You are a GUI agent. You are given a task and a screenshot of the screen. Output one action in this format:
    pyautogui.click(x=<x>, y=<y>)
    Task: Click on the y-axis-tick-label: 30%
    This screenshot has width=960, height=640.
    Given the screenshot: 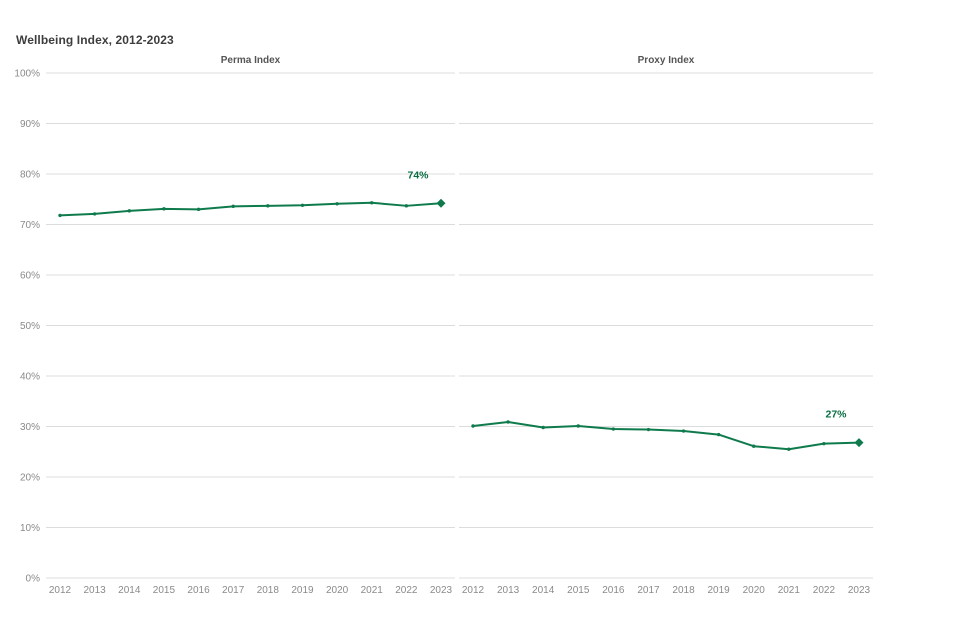 What is the action you would take?
    pyautogui.click(x=30, y=427)
    